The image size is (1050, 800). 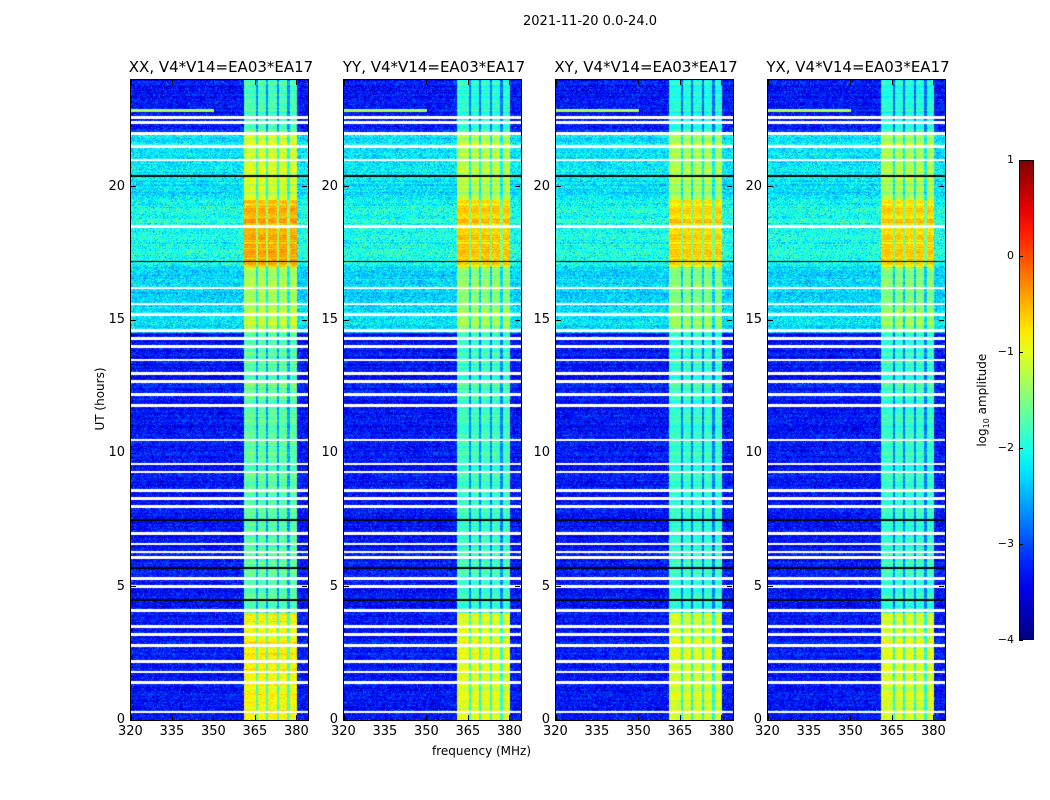 I want to click on colorbar-tick-label: −4, so click(x=1005, y=639).